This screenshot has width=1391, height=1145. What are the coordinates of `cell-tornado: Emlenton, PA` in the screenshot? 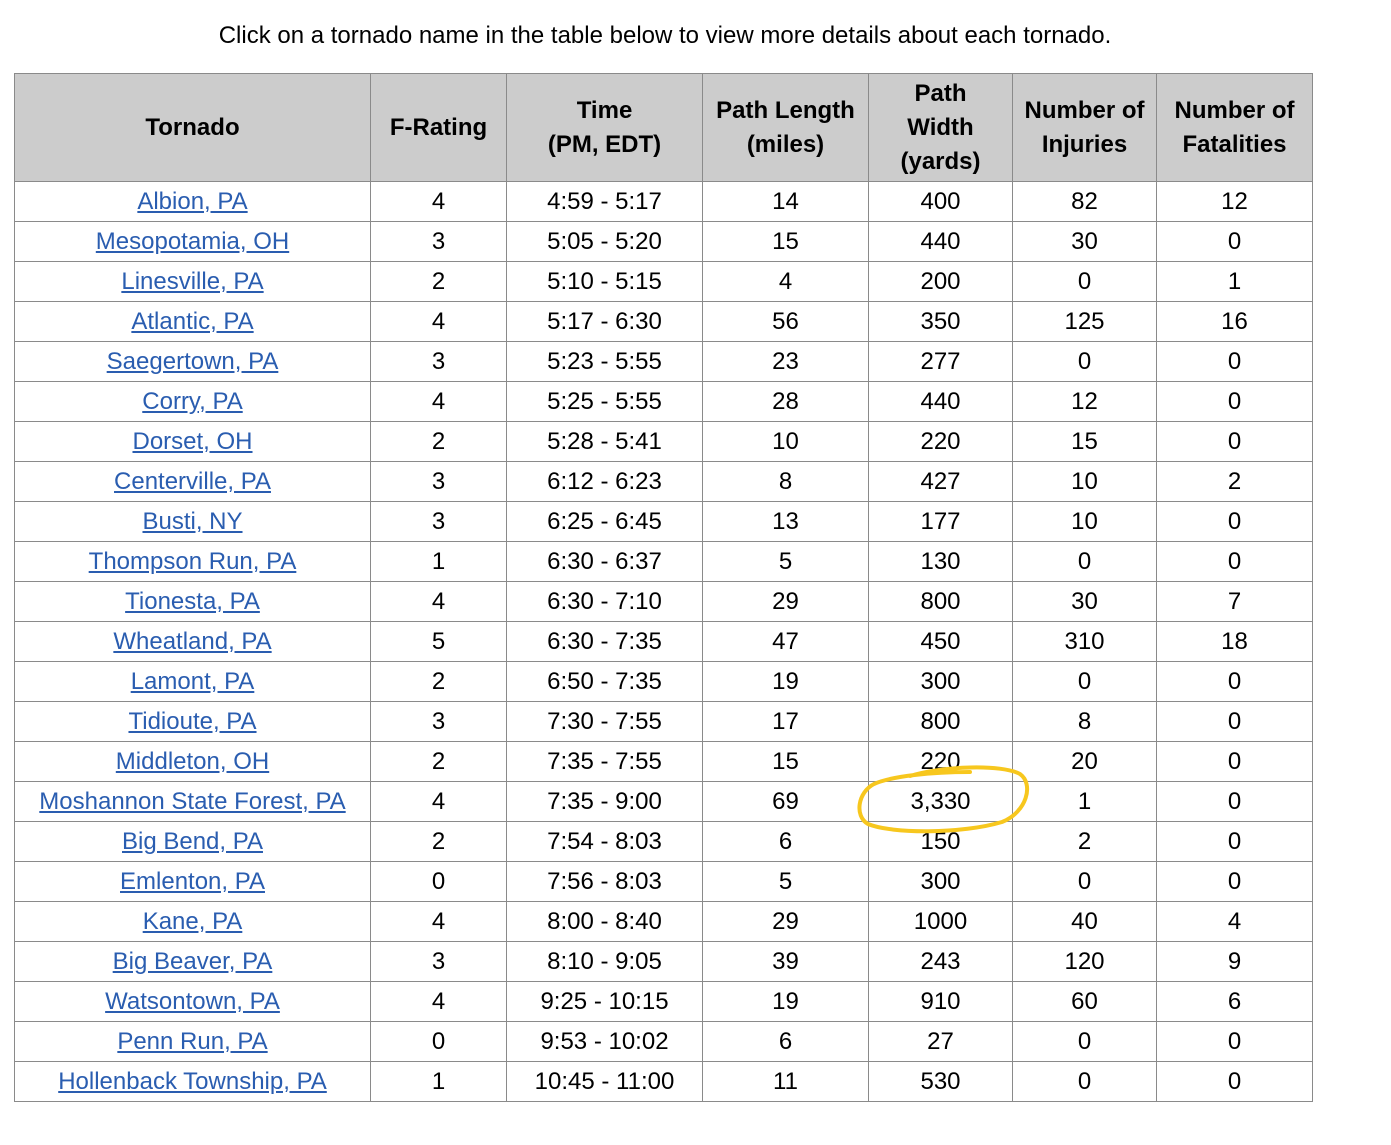 It's located at (192, 881).